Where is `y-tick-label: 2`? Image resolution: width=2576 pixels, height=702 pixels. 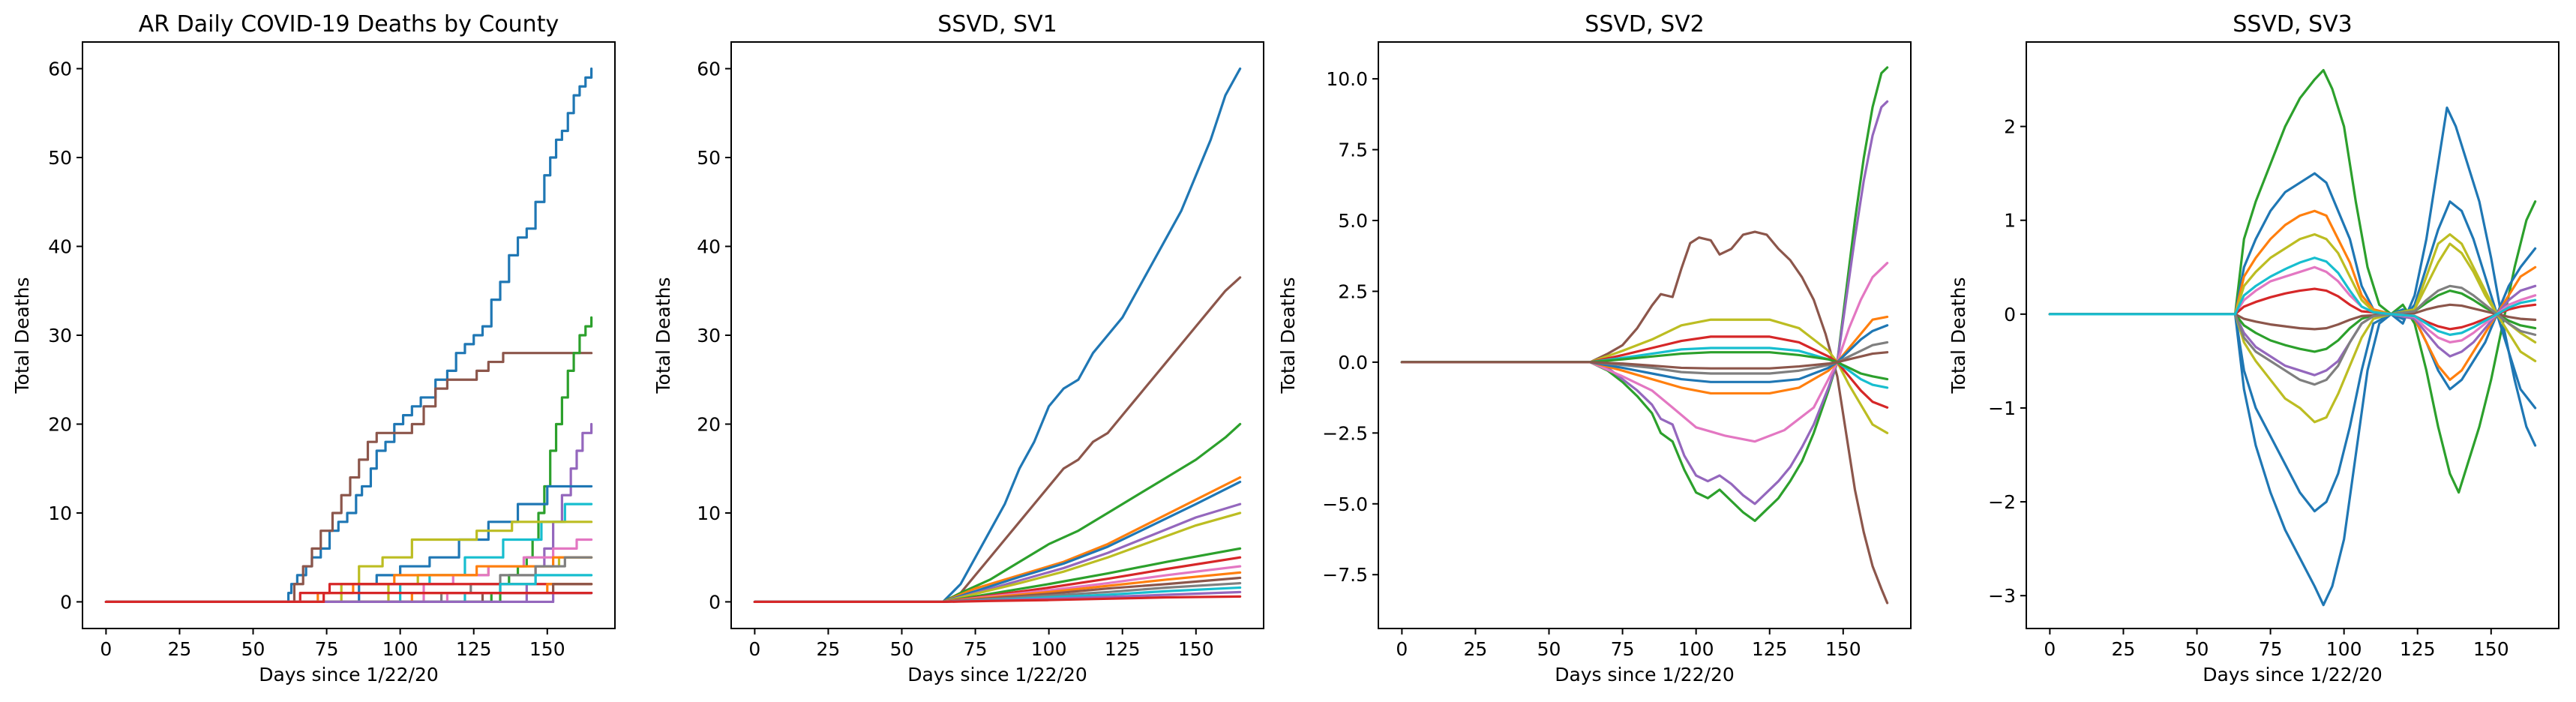 y-tick-label: 2 is located at coordinates (2010, 127).